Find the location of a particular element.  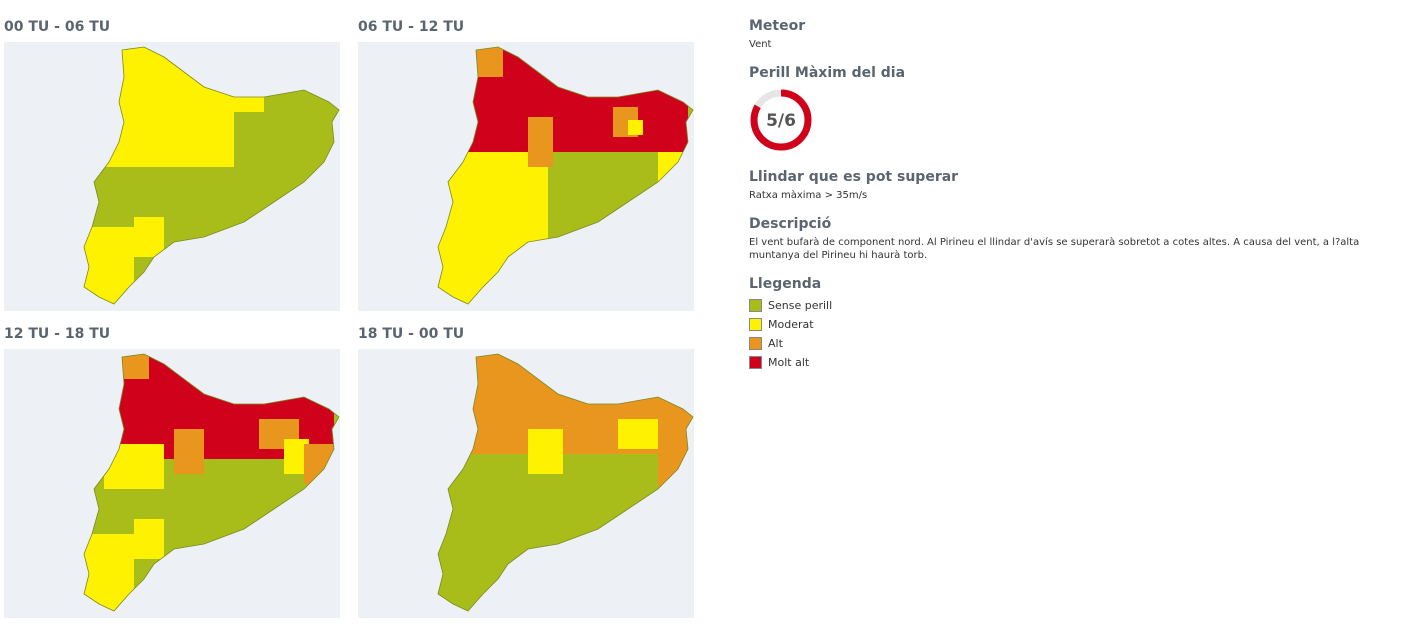

legend-label: Alt is located at coordinates (775, 343).